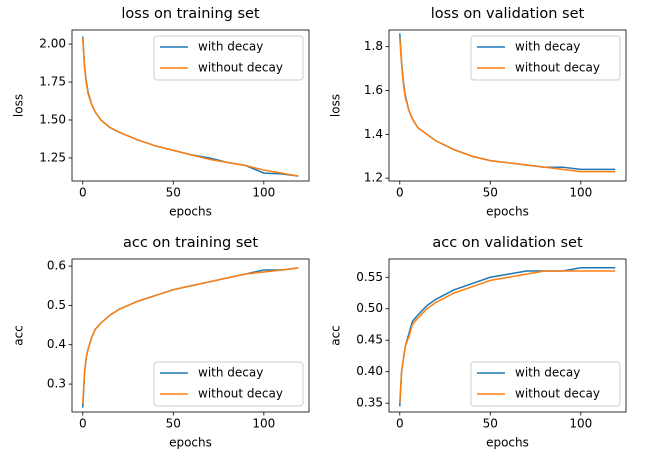 This screenshot has width=646, height=466. I want to click on y-tick-label: 1.4, so click(373, 134).